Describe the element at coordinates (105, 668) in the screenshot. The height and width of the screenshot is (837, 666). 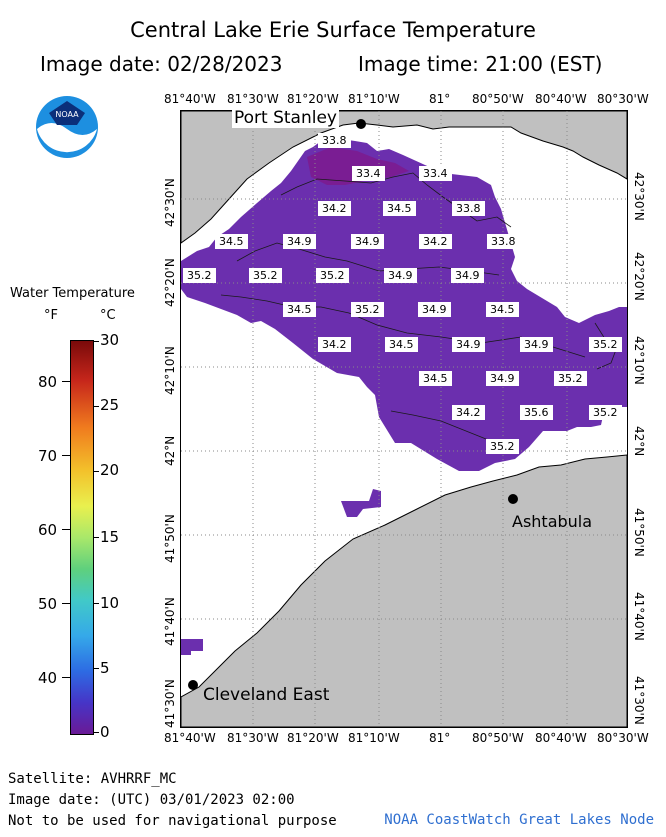
I see `legend-c-tick: 5` at that location.